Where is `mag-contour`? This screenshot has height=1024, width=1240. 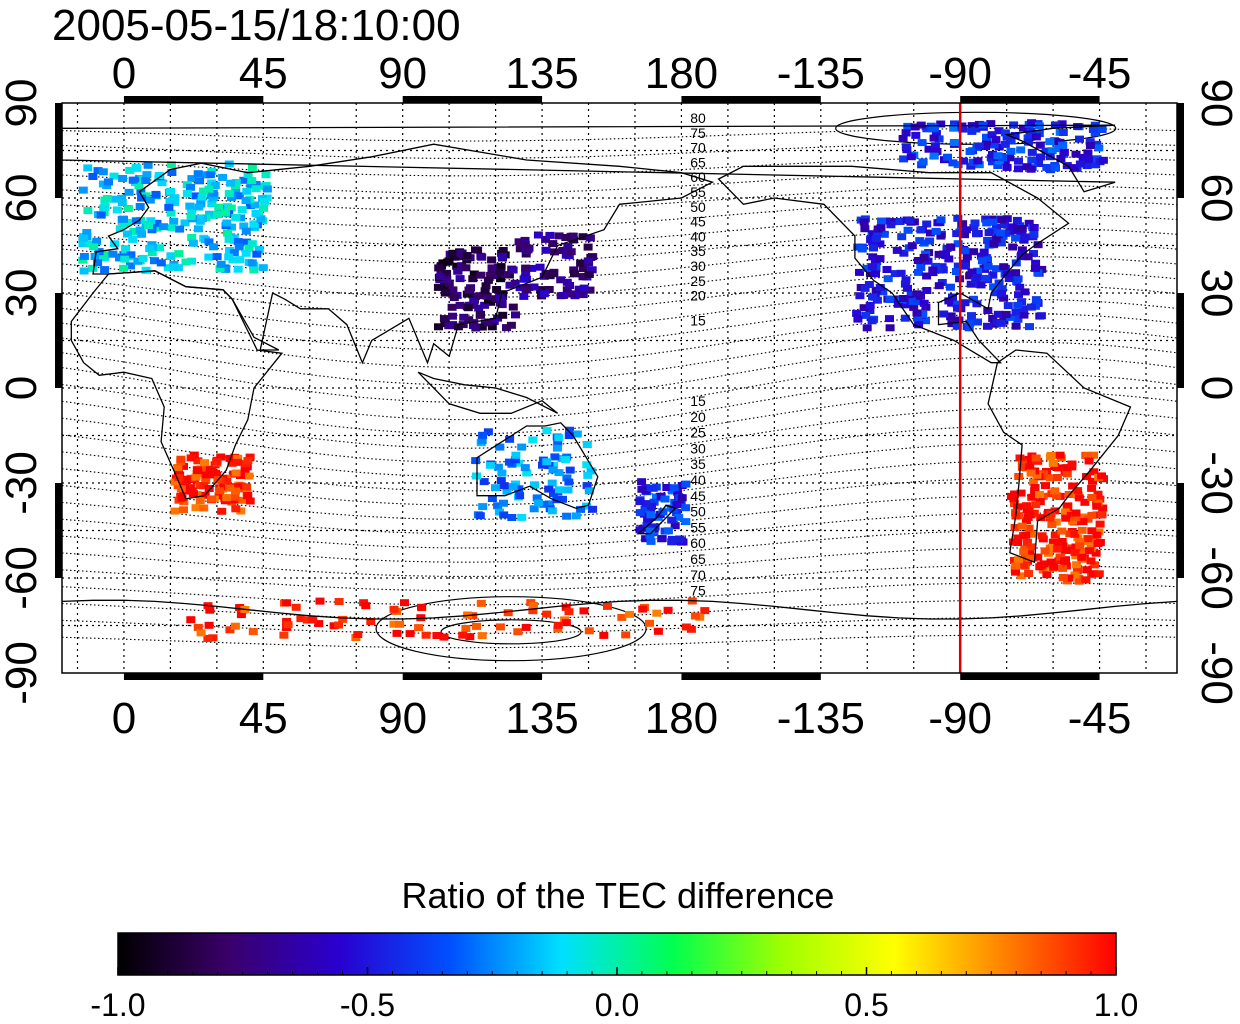
mag-contour is located at coordinates (619, 451).